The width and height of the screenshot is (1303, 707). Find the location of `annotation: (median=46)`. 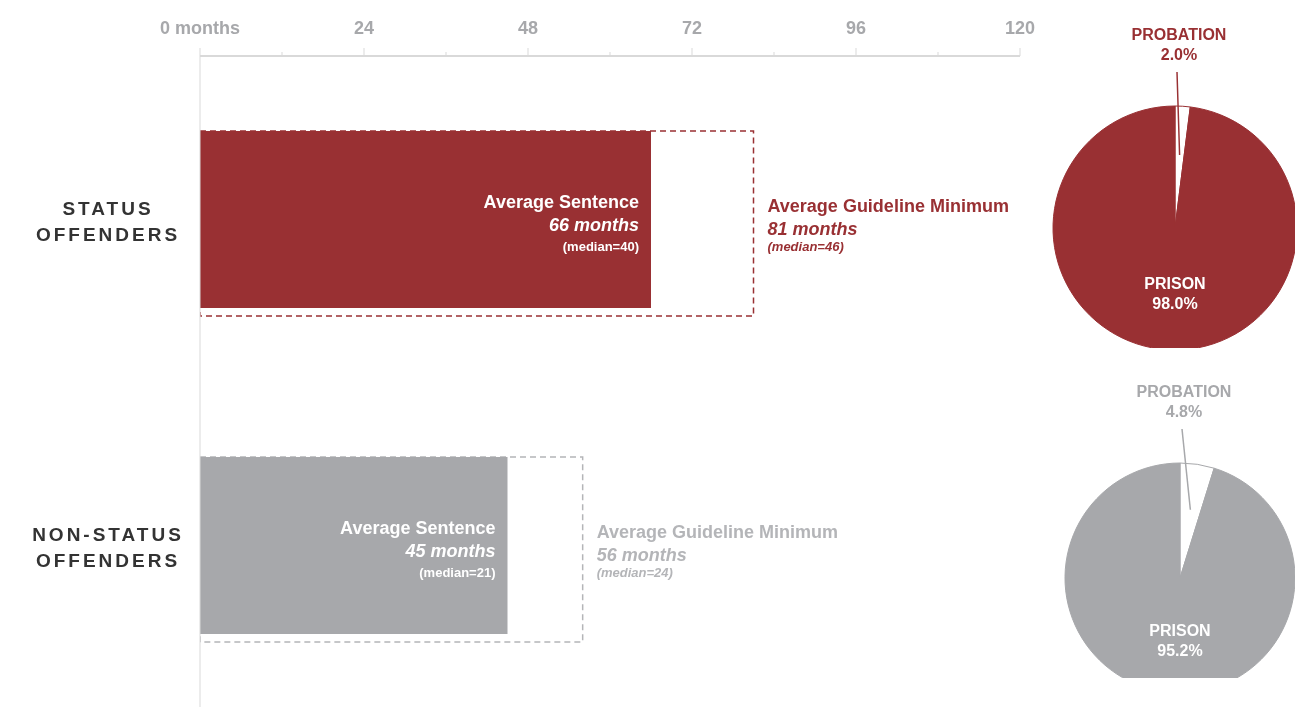

annotation: (median=46) is located at coordinates (805, 246).